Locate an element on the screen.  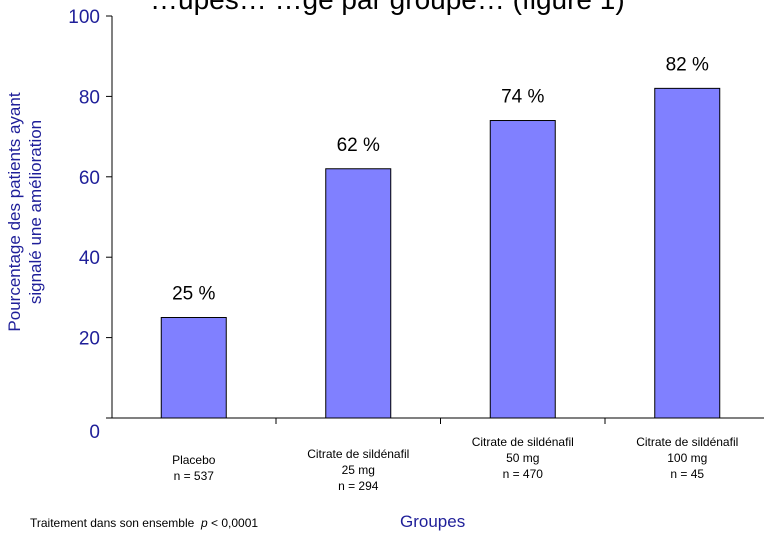
category-label: Citrate de sildénafil 50 mg n = 470 is located at coordinates (523, 458).